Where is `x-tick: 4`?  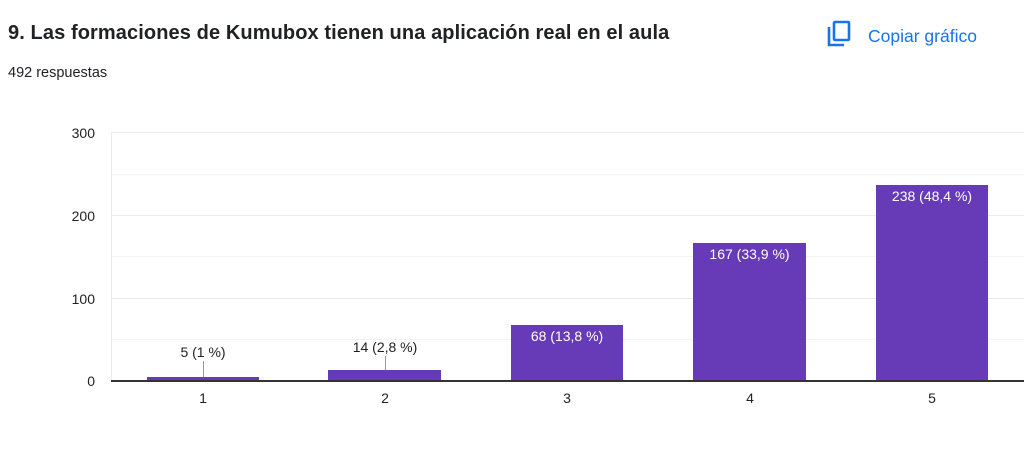 x-tick: 4 is located at coordinates (750, 398).